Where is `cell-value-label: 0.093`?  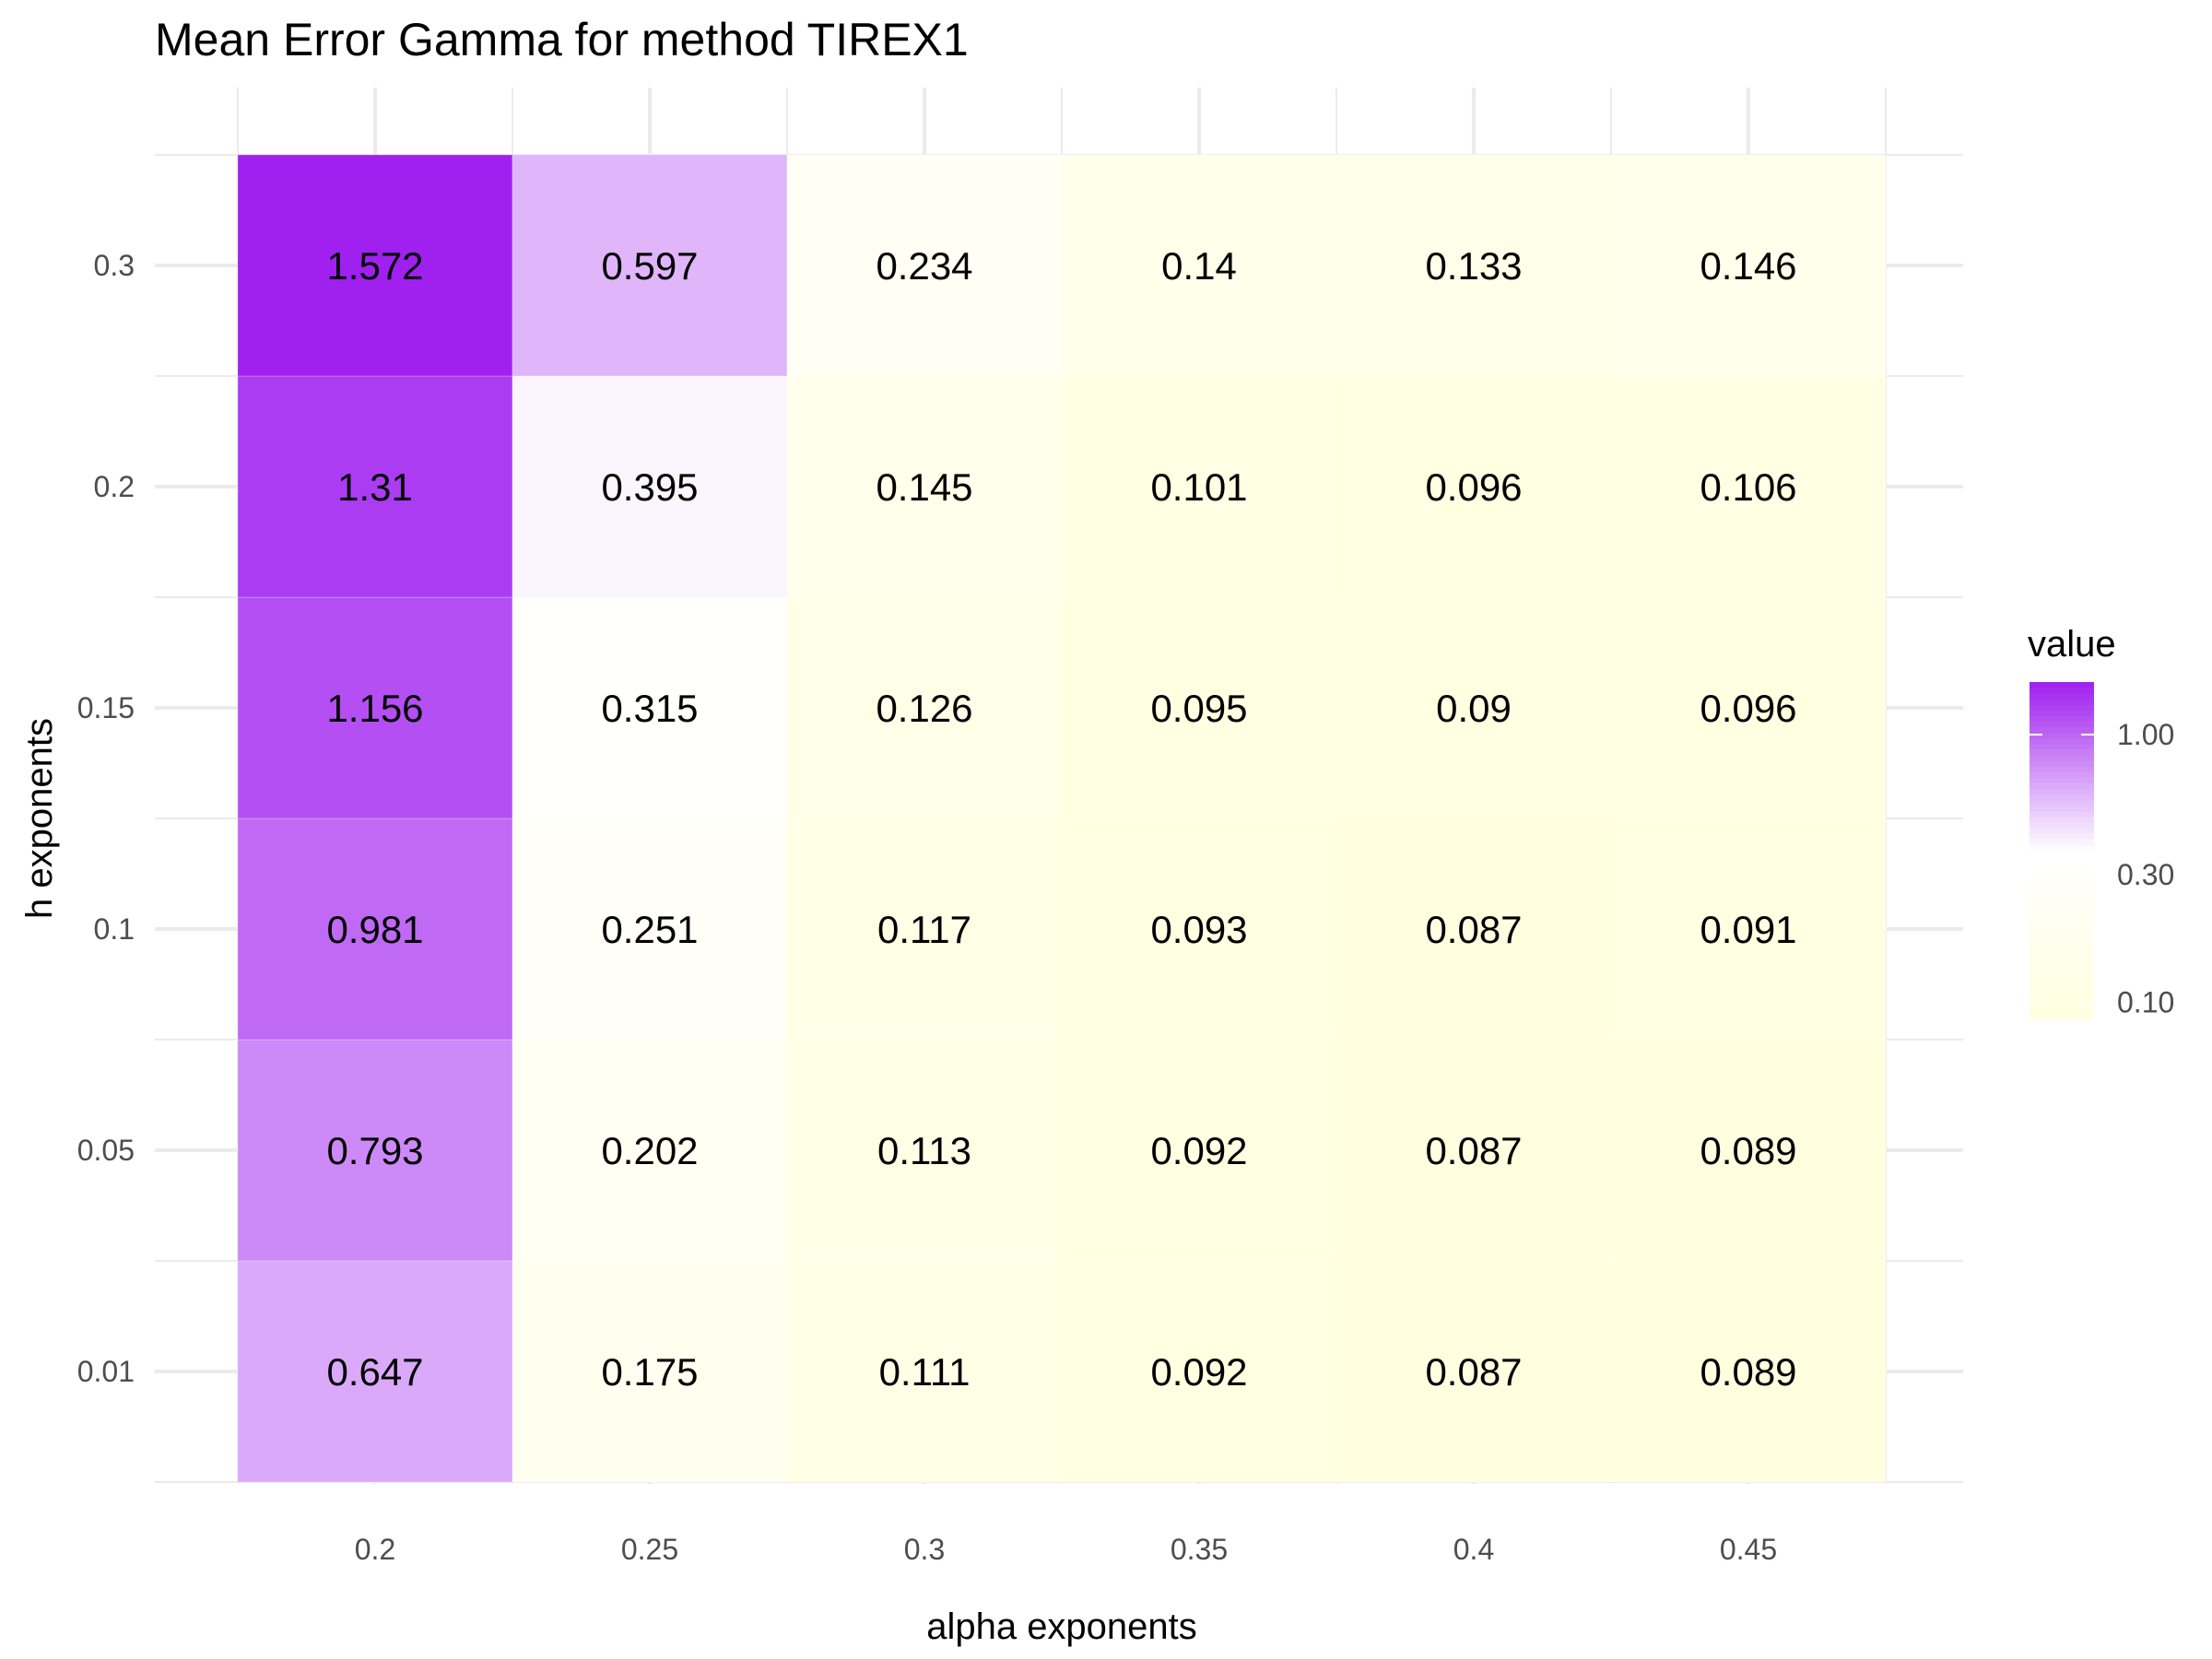 cell-value-label: 0.093 is located at coordinates (1198, 929).